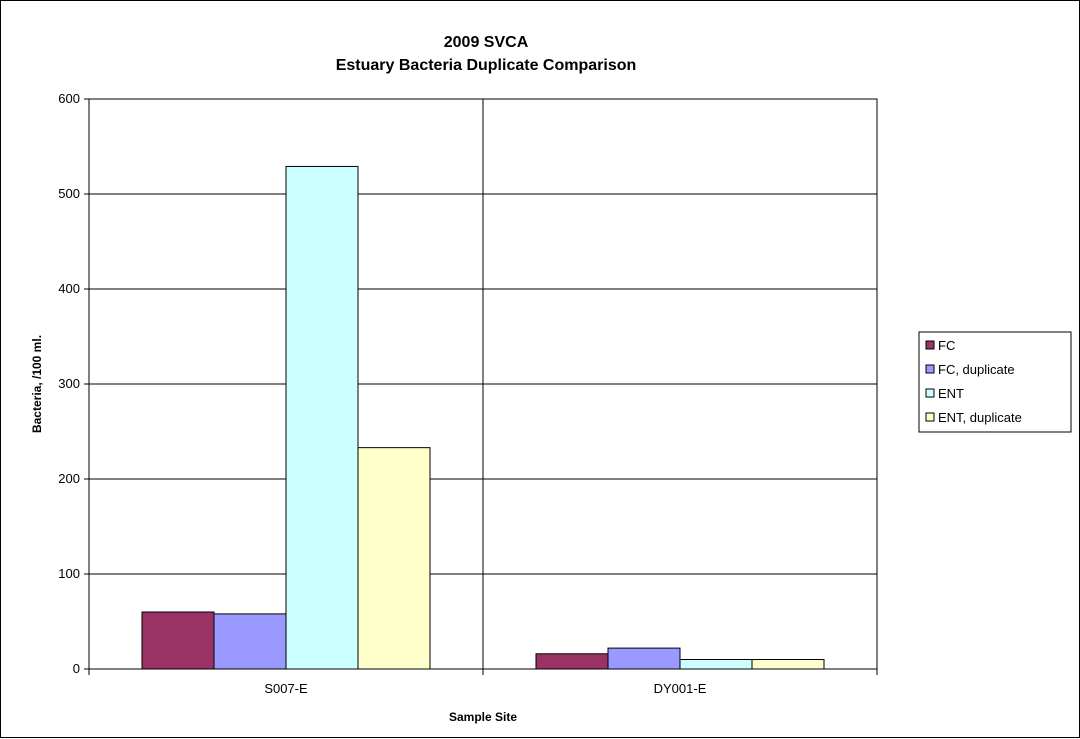 This screenshot has height=739, width=1080. What do you see at coordinates (69, 193) in the screenshot?
I see `y-tick-label: 500` at bounding box center [69, 193].